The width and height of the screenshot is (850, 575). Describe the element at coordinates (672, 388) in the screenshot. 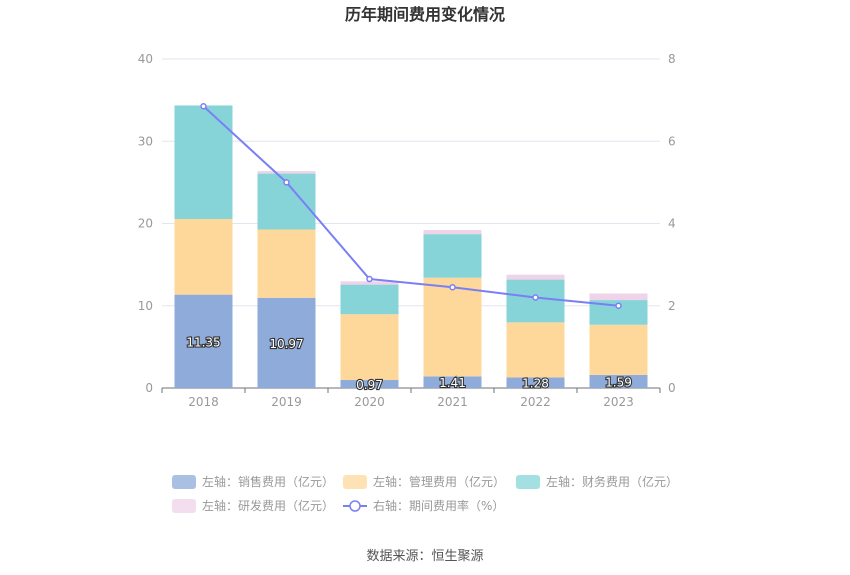

I see `right-axis-tick-label: 0` at that location.